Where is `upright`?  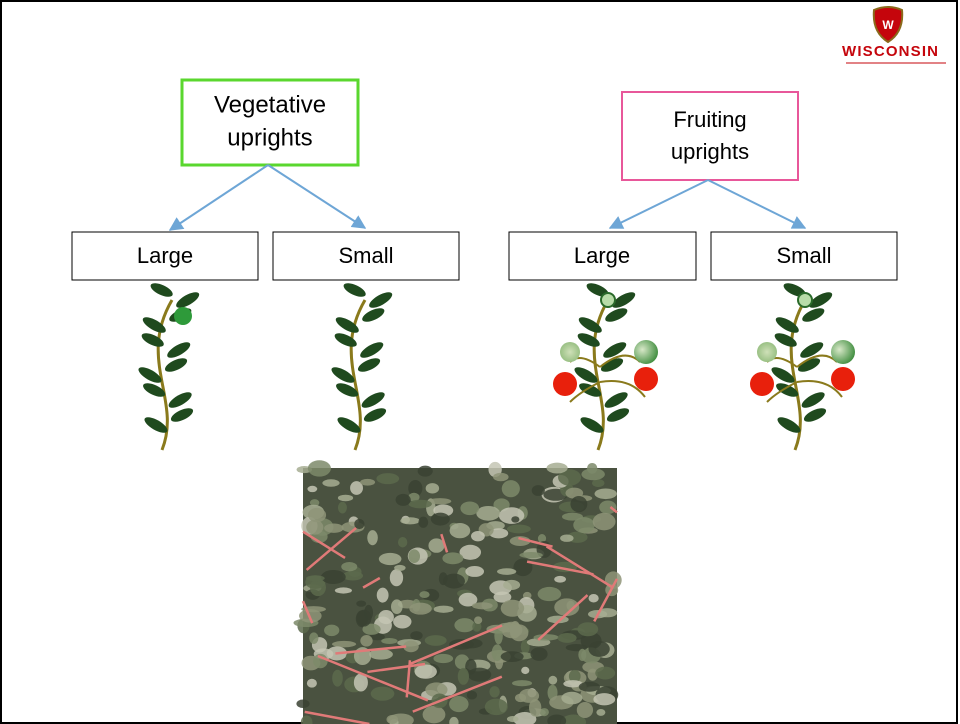 upright is located at coordinates (605, 367).